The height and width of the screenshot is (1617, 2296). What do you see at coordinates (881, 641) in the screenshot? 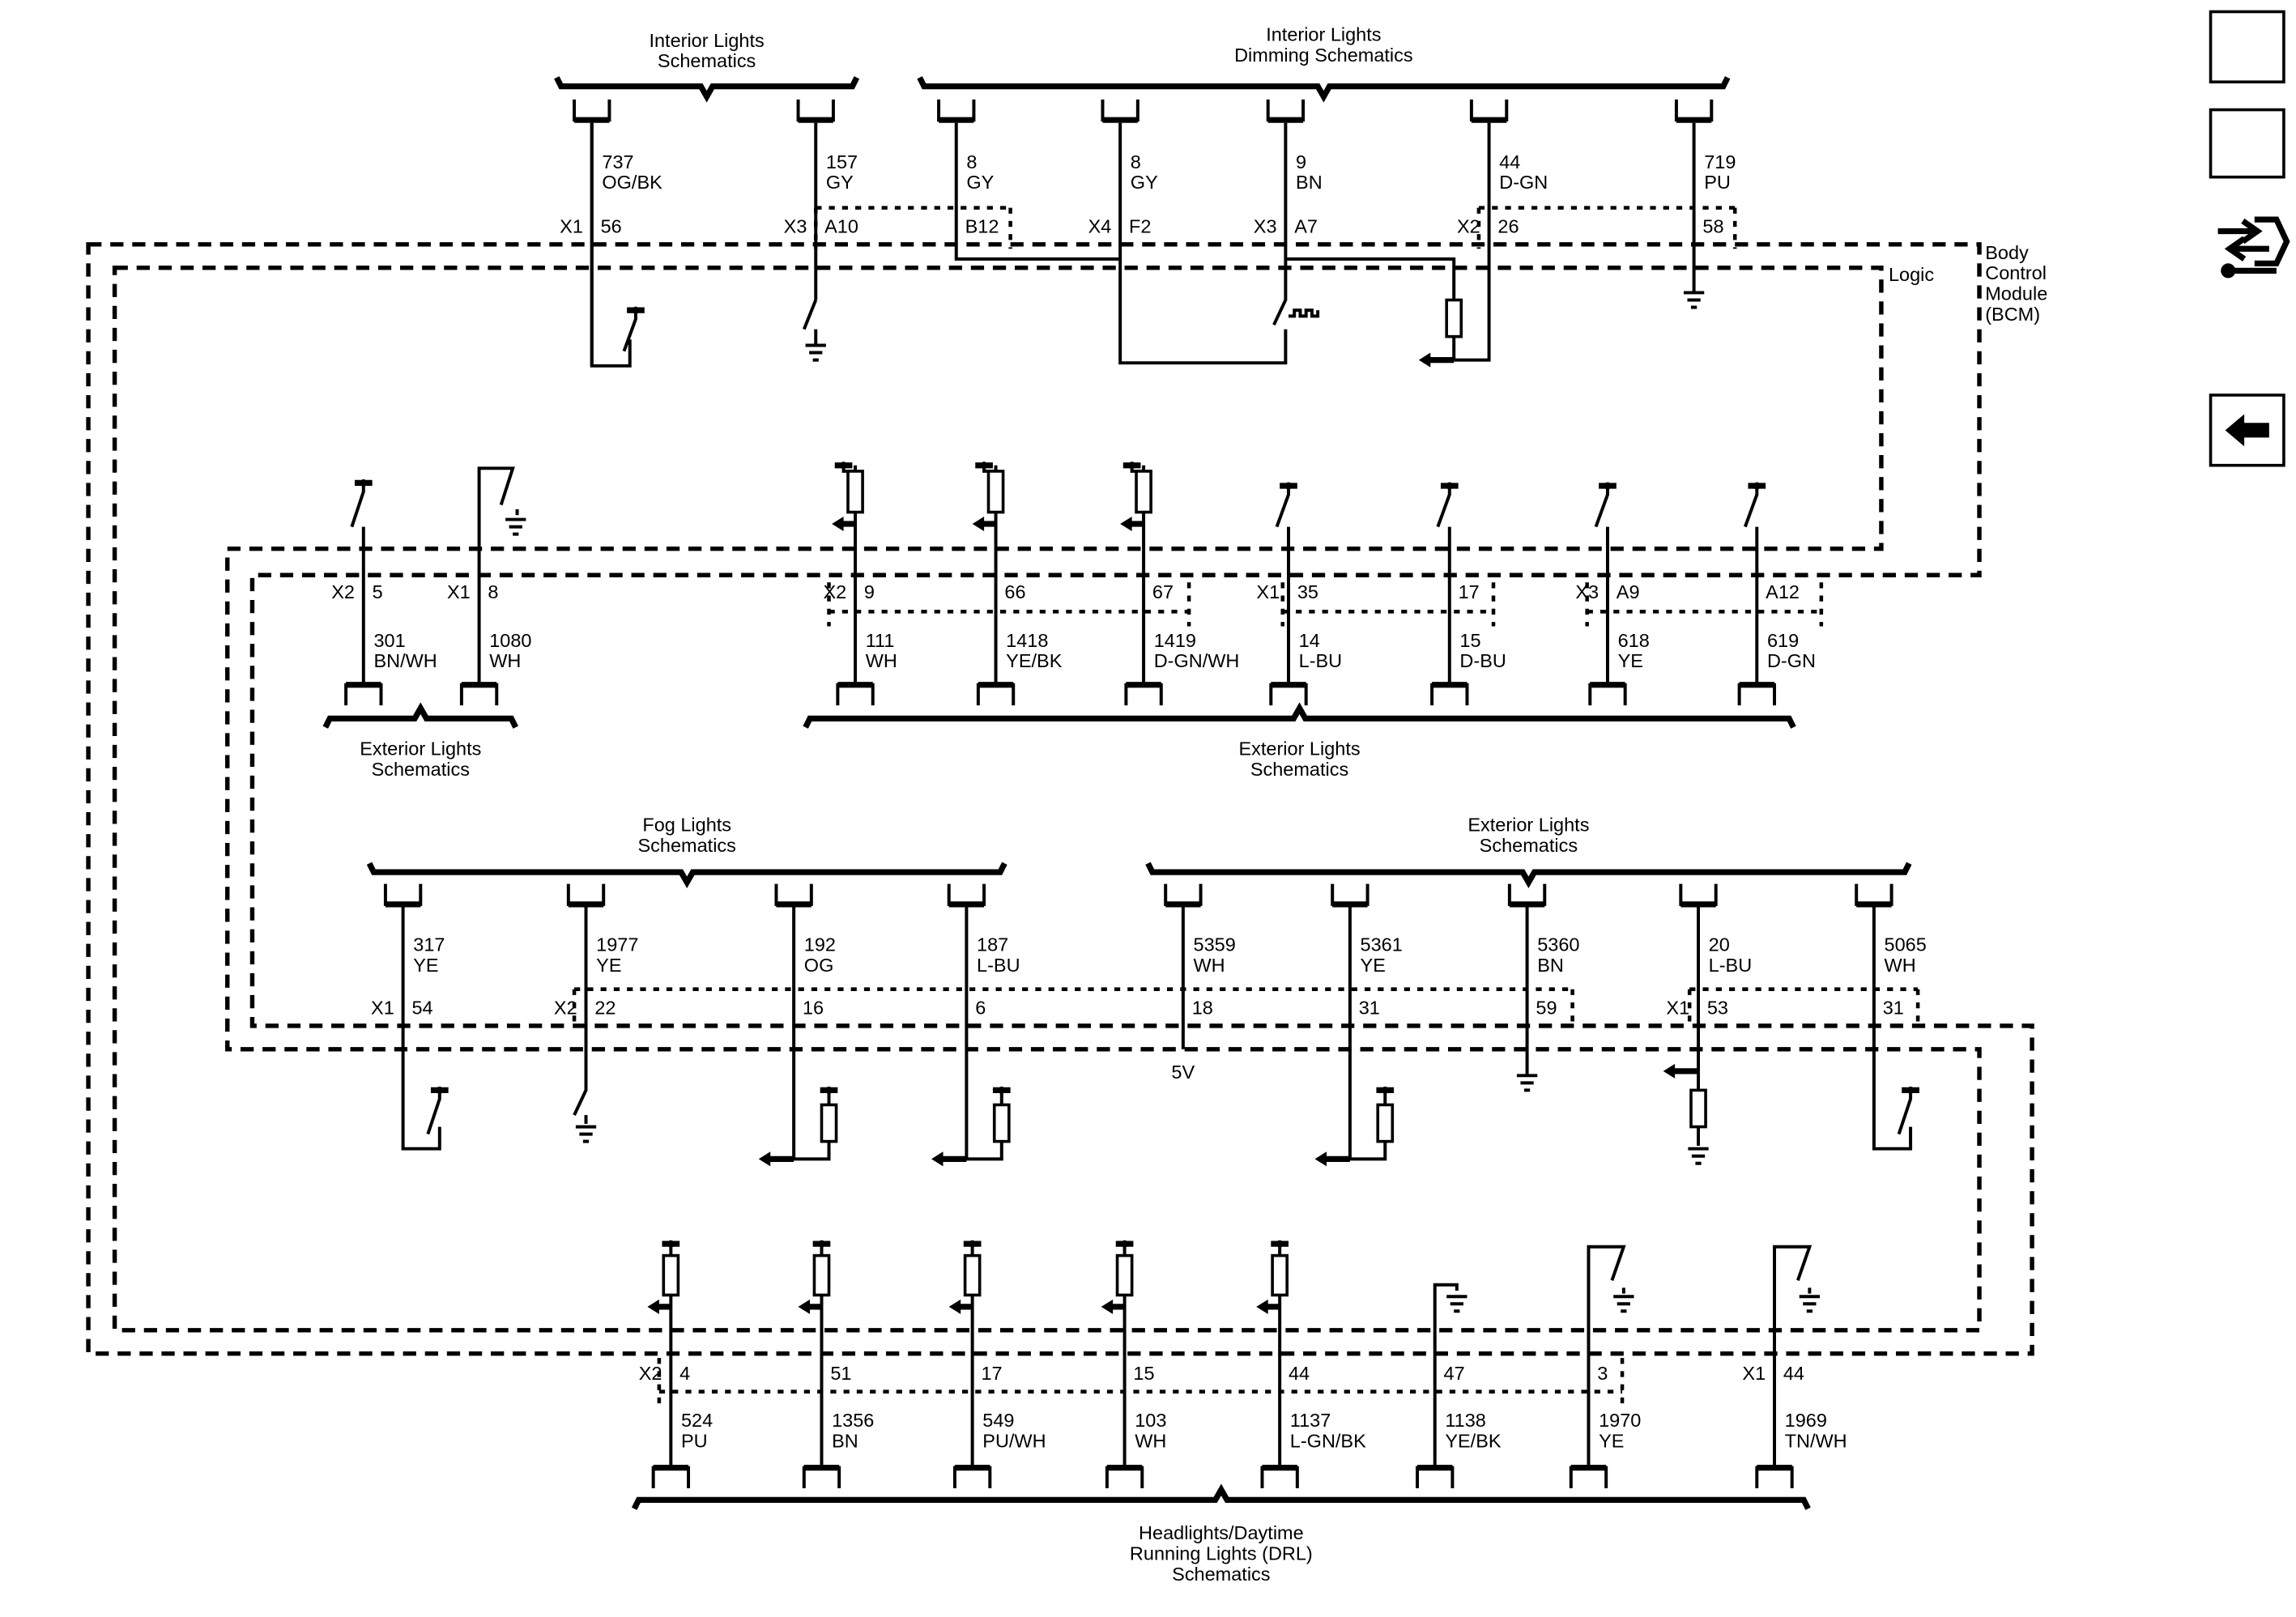
I see `circuit-number: 111` at bounding box center [881, 641].